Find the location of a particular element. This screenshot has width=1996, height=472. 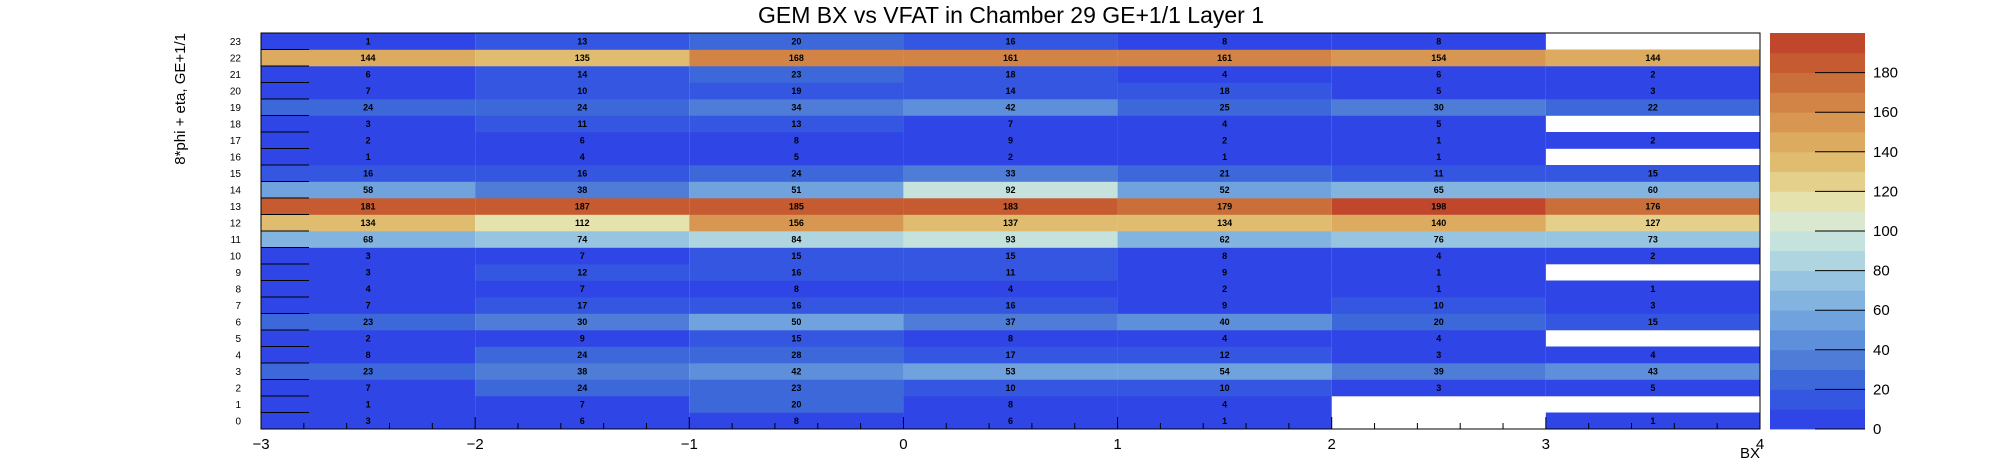

y-tick-label: 16 is located at coordinates (236, 157).